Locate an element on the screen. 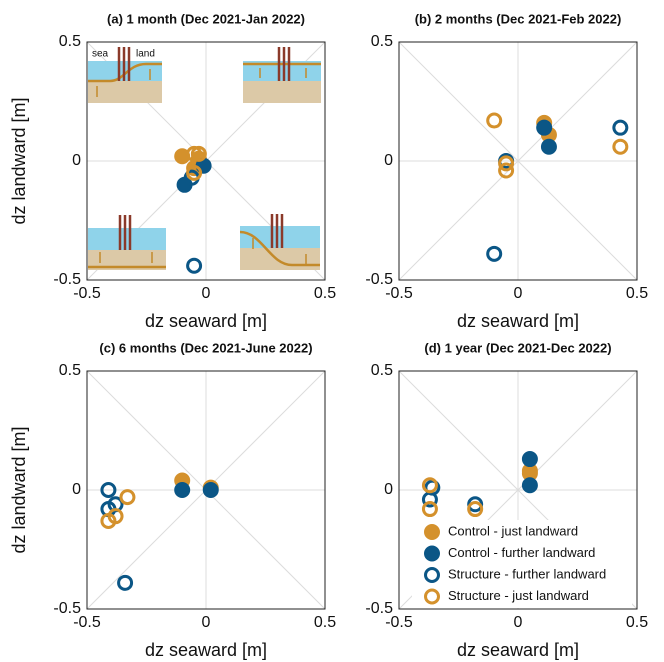  legend-label: Control - further landward is located at coordinates (521, 552).